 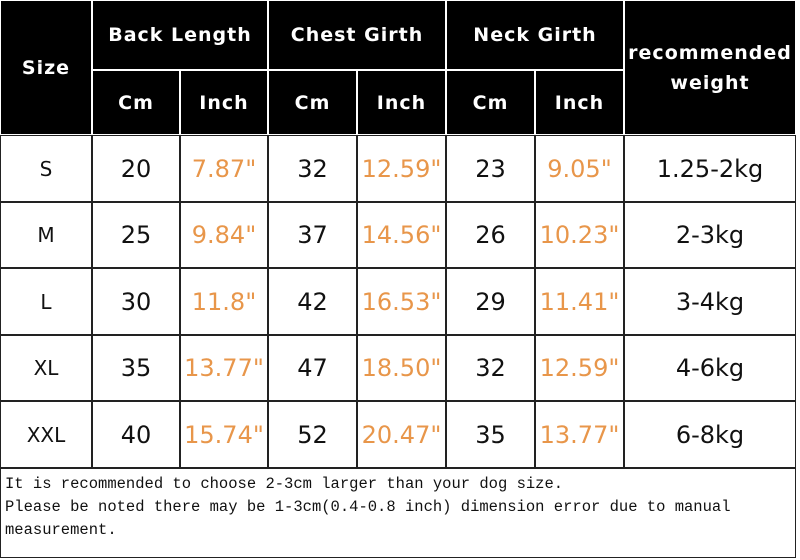 What do you see at coordinates (312, 235) in the screenshot?
I see `value-cell: 37` at bounding box center [312, 235].